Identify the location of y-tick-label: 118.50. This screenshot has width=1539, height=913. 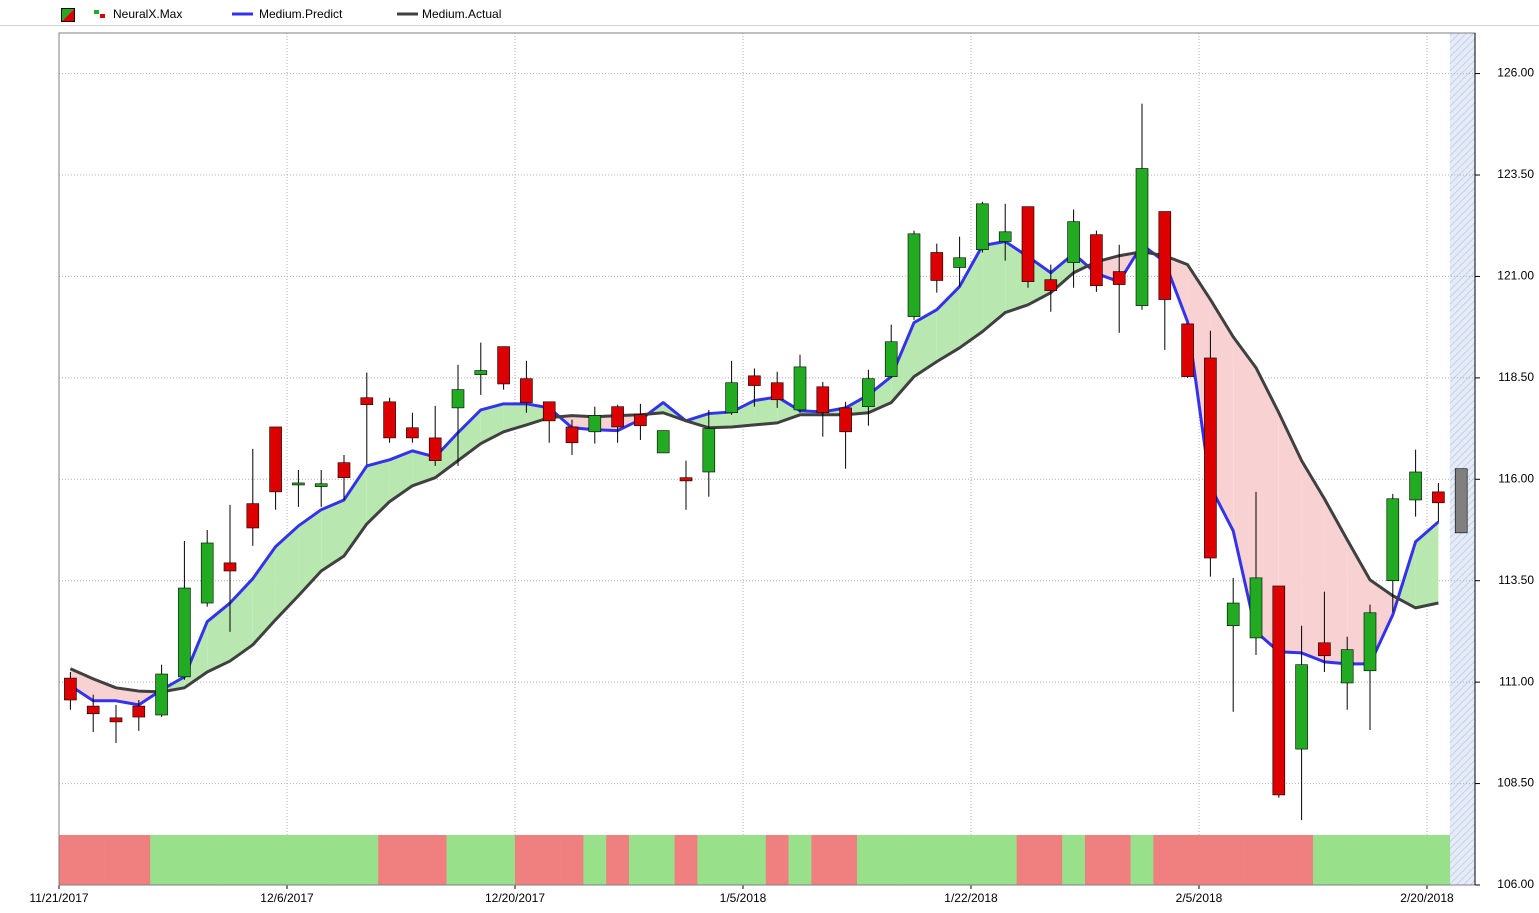
(1516, 377).